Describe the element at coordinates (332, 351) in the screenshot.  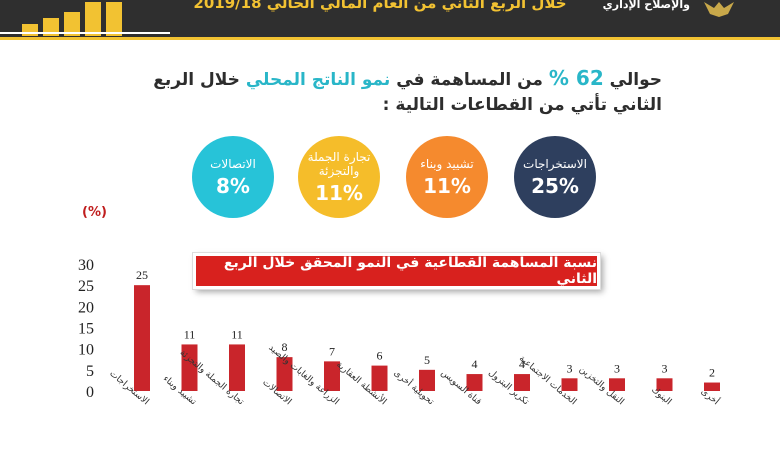
I see `data-label: 7` at that location.